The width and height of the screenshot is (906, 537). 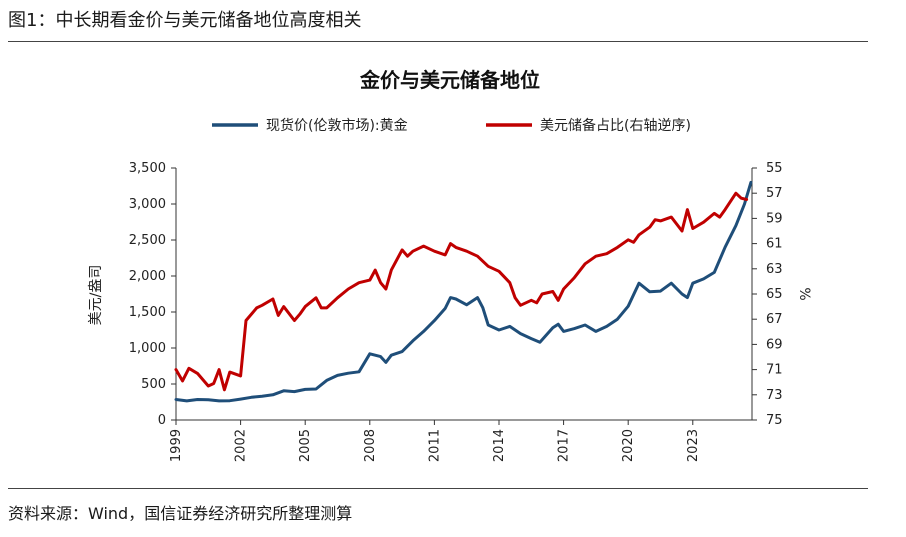 What do you see at coordinates (774, 218) in the screenshot?
I see `y2-tick-label: 59` at bounding box center [774, 218].